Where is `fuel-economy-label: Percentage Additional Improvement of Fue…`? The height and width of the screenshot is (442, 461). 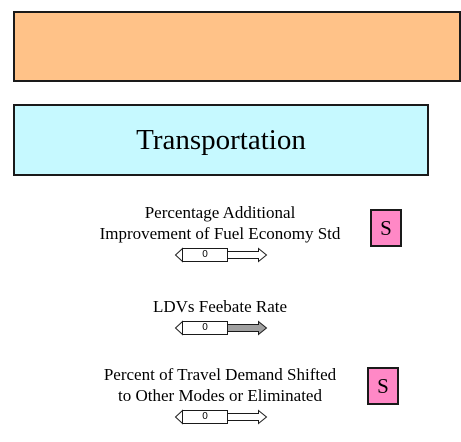 fuel-economy-label: Percentage Additional Improvement of Fue… is located at coordinates (220, 223).